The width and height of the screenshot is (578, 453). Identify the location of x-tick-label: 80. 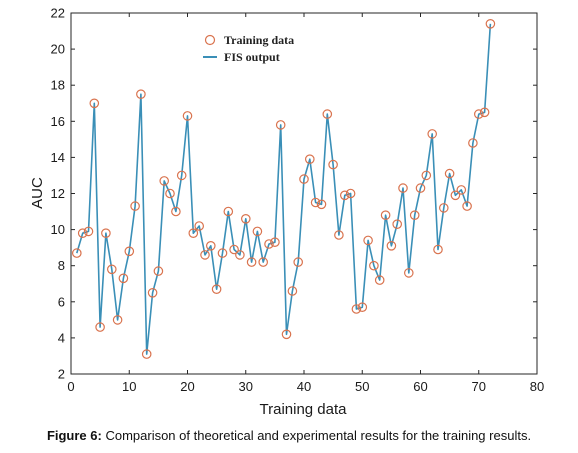
(537, 386).